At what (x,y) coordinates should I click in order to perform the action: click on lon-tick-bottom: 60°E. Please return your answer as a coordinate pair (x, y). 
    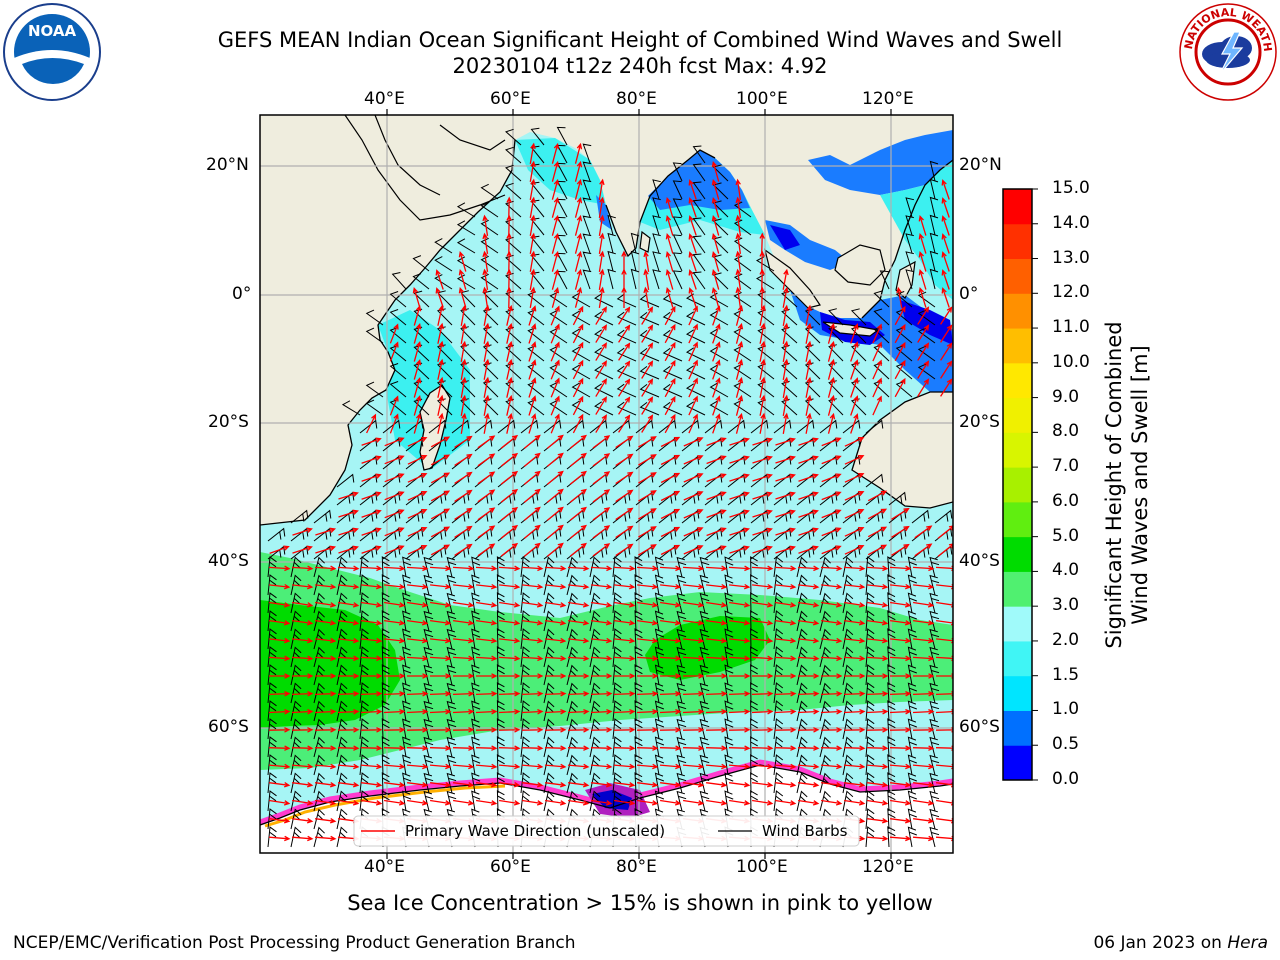
    Looking at the image, I should click on (510, 867).